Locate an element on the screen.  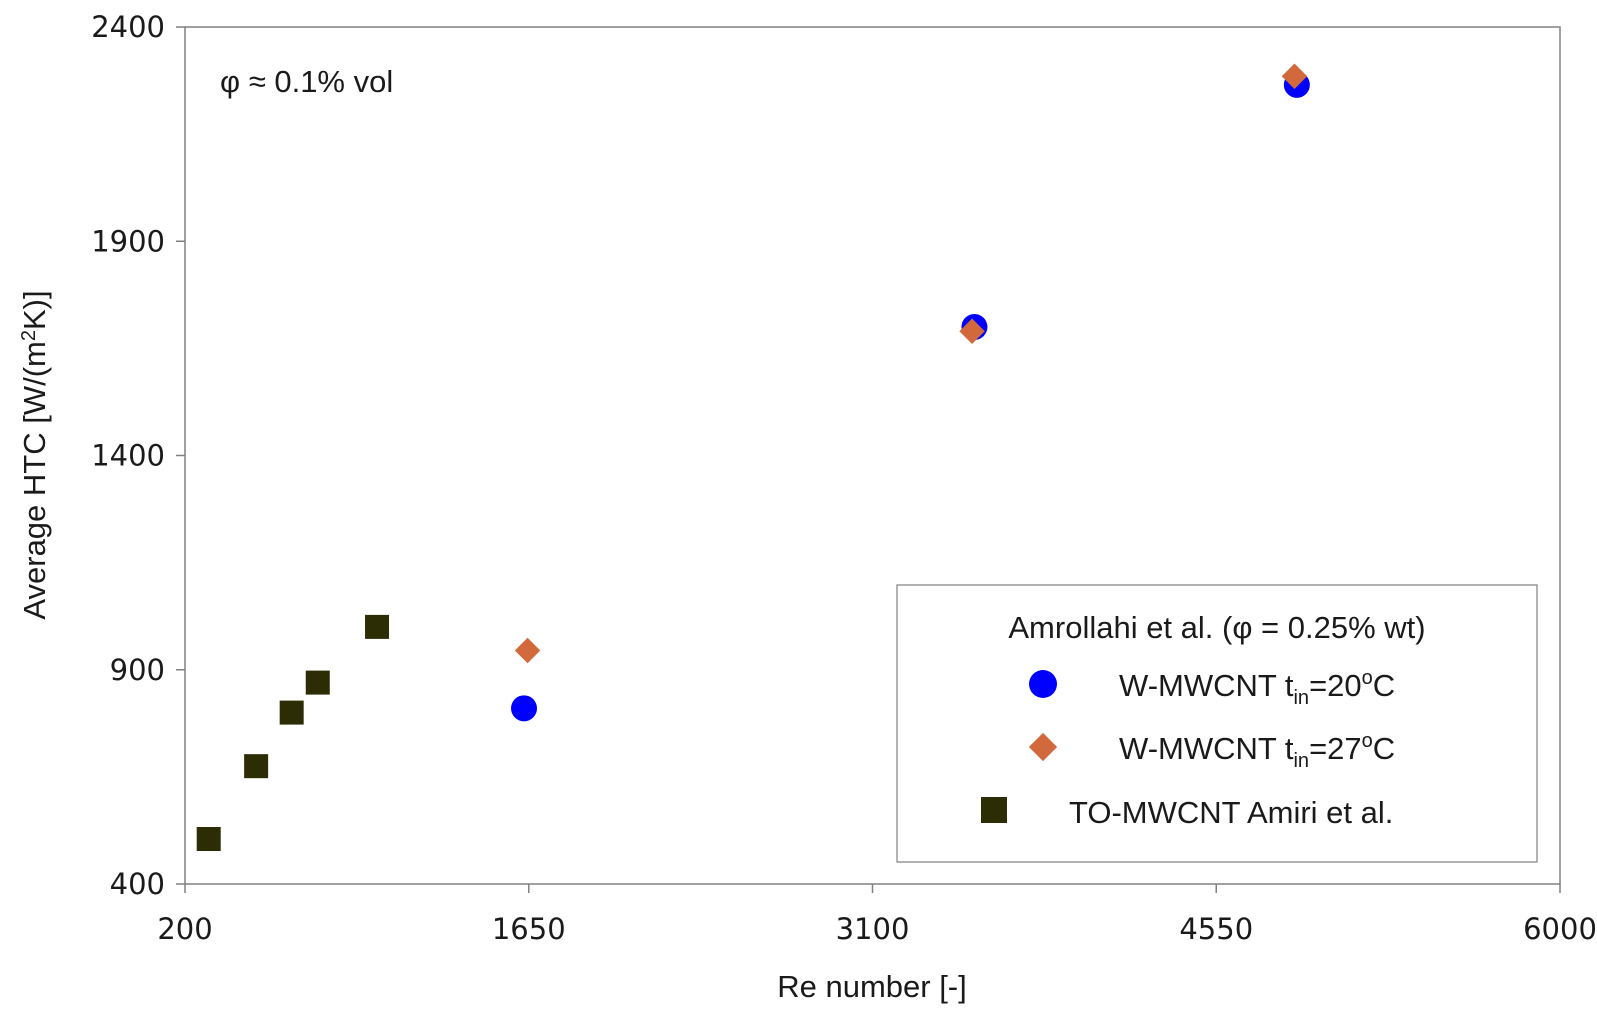
y-tick-label: 2400 is located at coordinates (128, 27).